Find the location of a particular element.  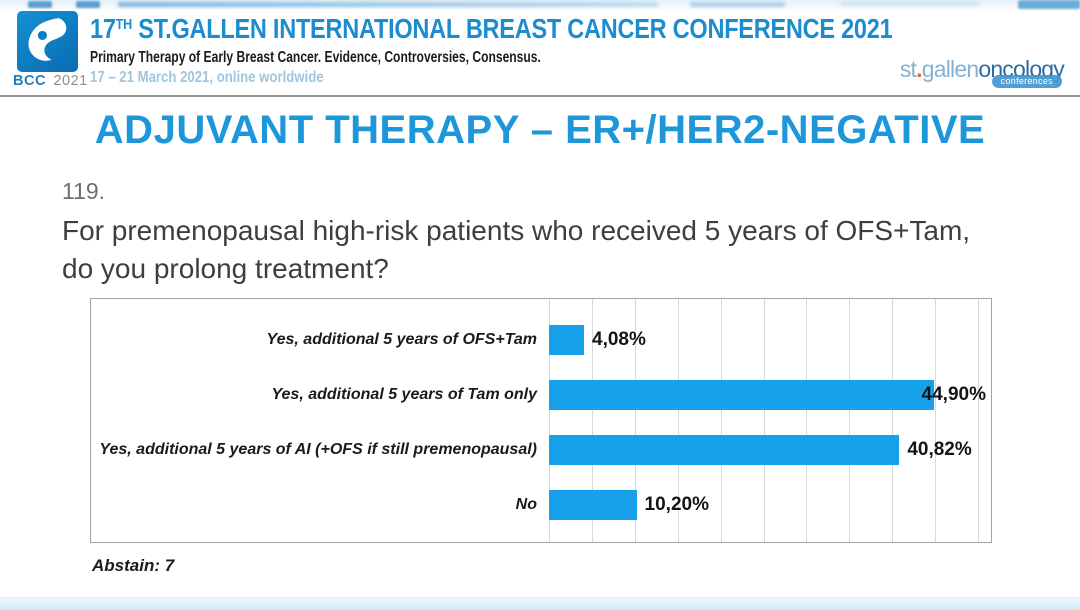

wordmark-st: st is located at coordinates (908, 69).